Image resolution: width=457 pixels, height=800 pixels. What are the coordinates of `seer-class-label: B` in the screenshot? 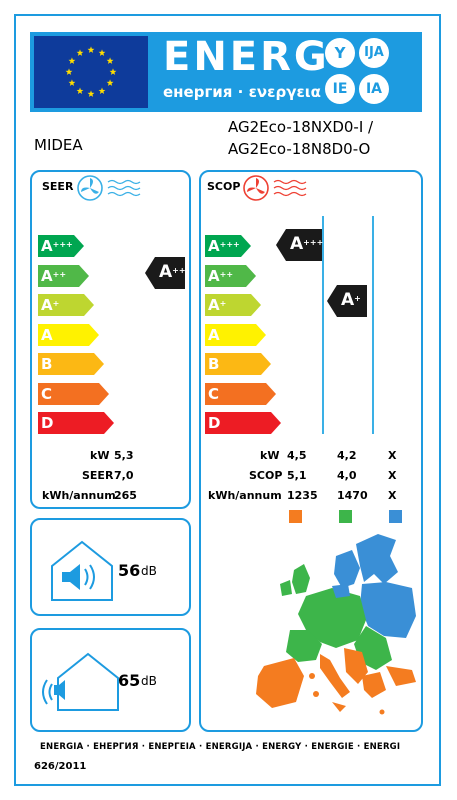 It's located at (47, 364).